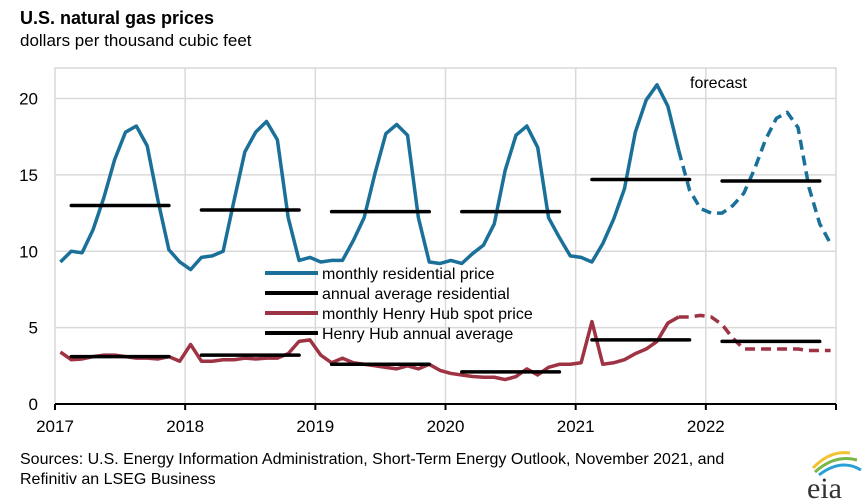 The height and width of the screenshot is (504, 865). I want to click on x-tick-label: 2018, so click(185, 426).